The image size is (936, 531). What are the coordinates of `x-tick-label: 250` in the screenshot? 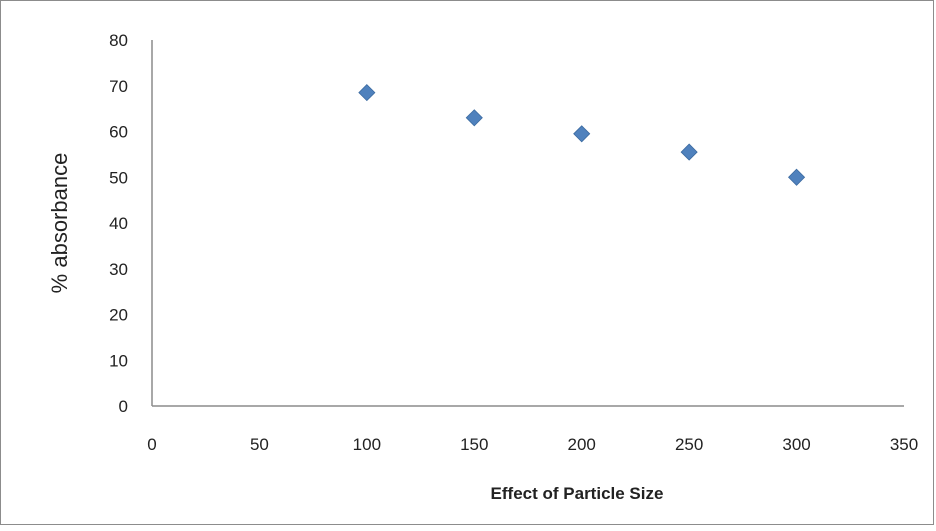 It's located at (689, 444).